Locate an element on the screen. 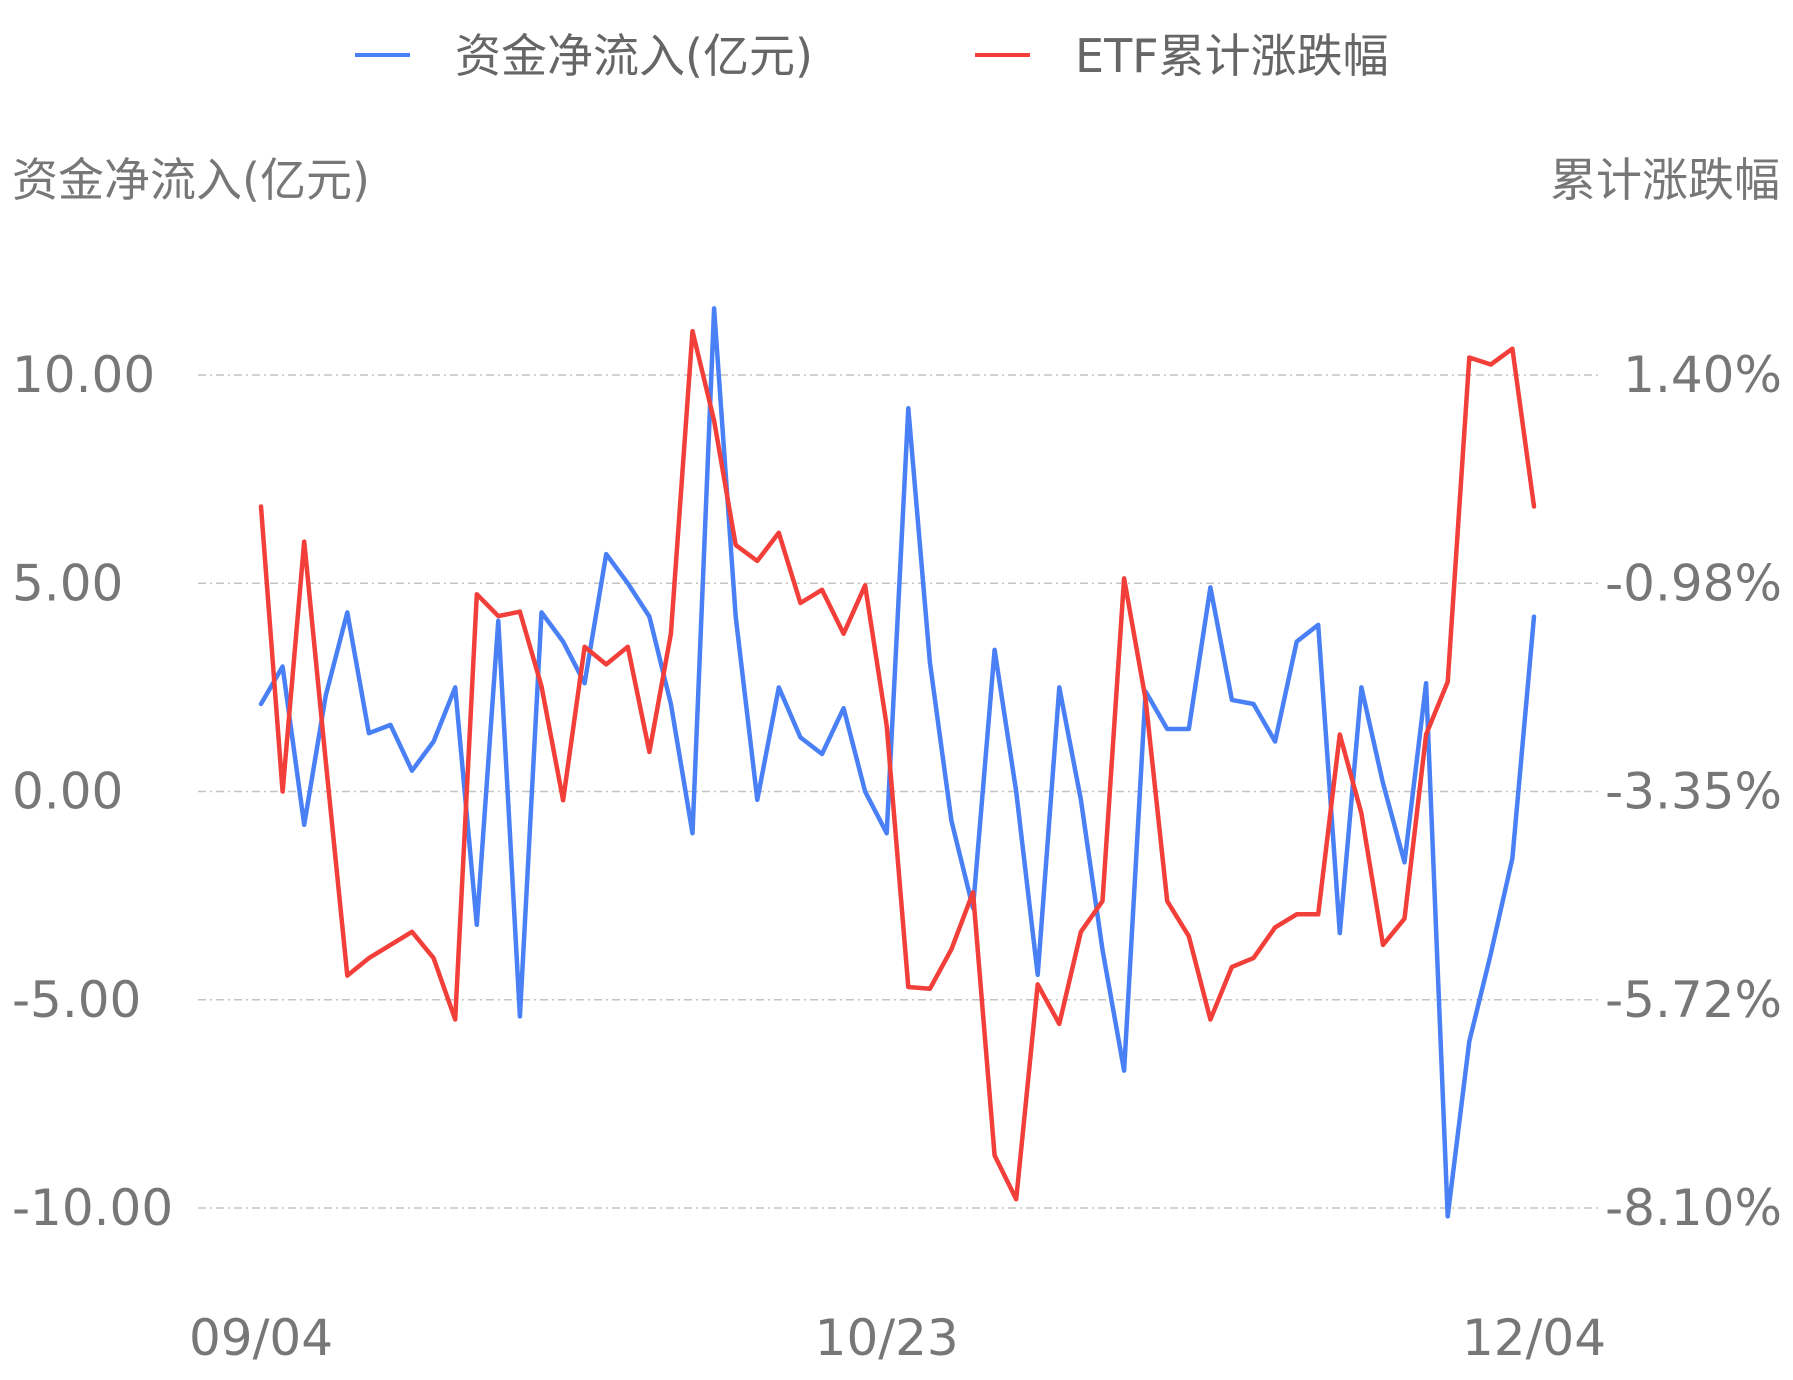 The height and width of the screenshot is (1380, 1793). y-right-tick-label: -5.72% is located at coordinates (1693, 1000).